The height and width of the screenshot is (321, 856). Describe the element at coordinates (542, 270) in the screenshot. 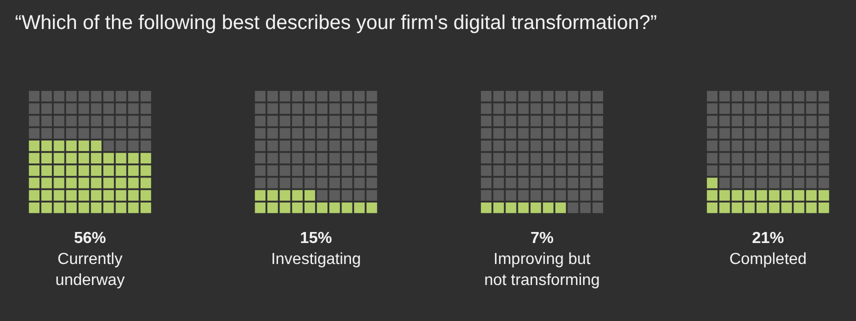

I see `category-label: Improving but not transforming` at that location.